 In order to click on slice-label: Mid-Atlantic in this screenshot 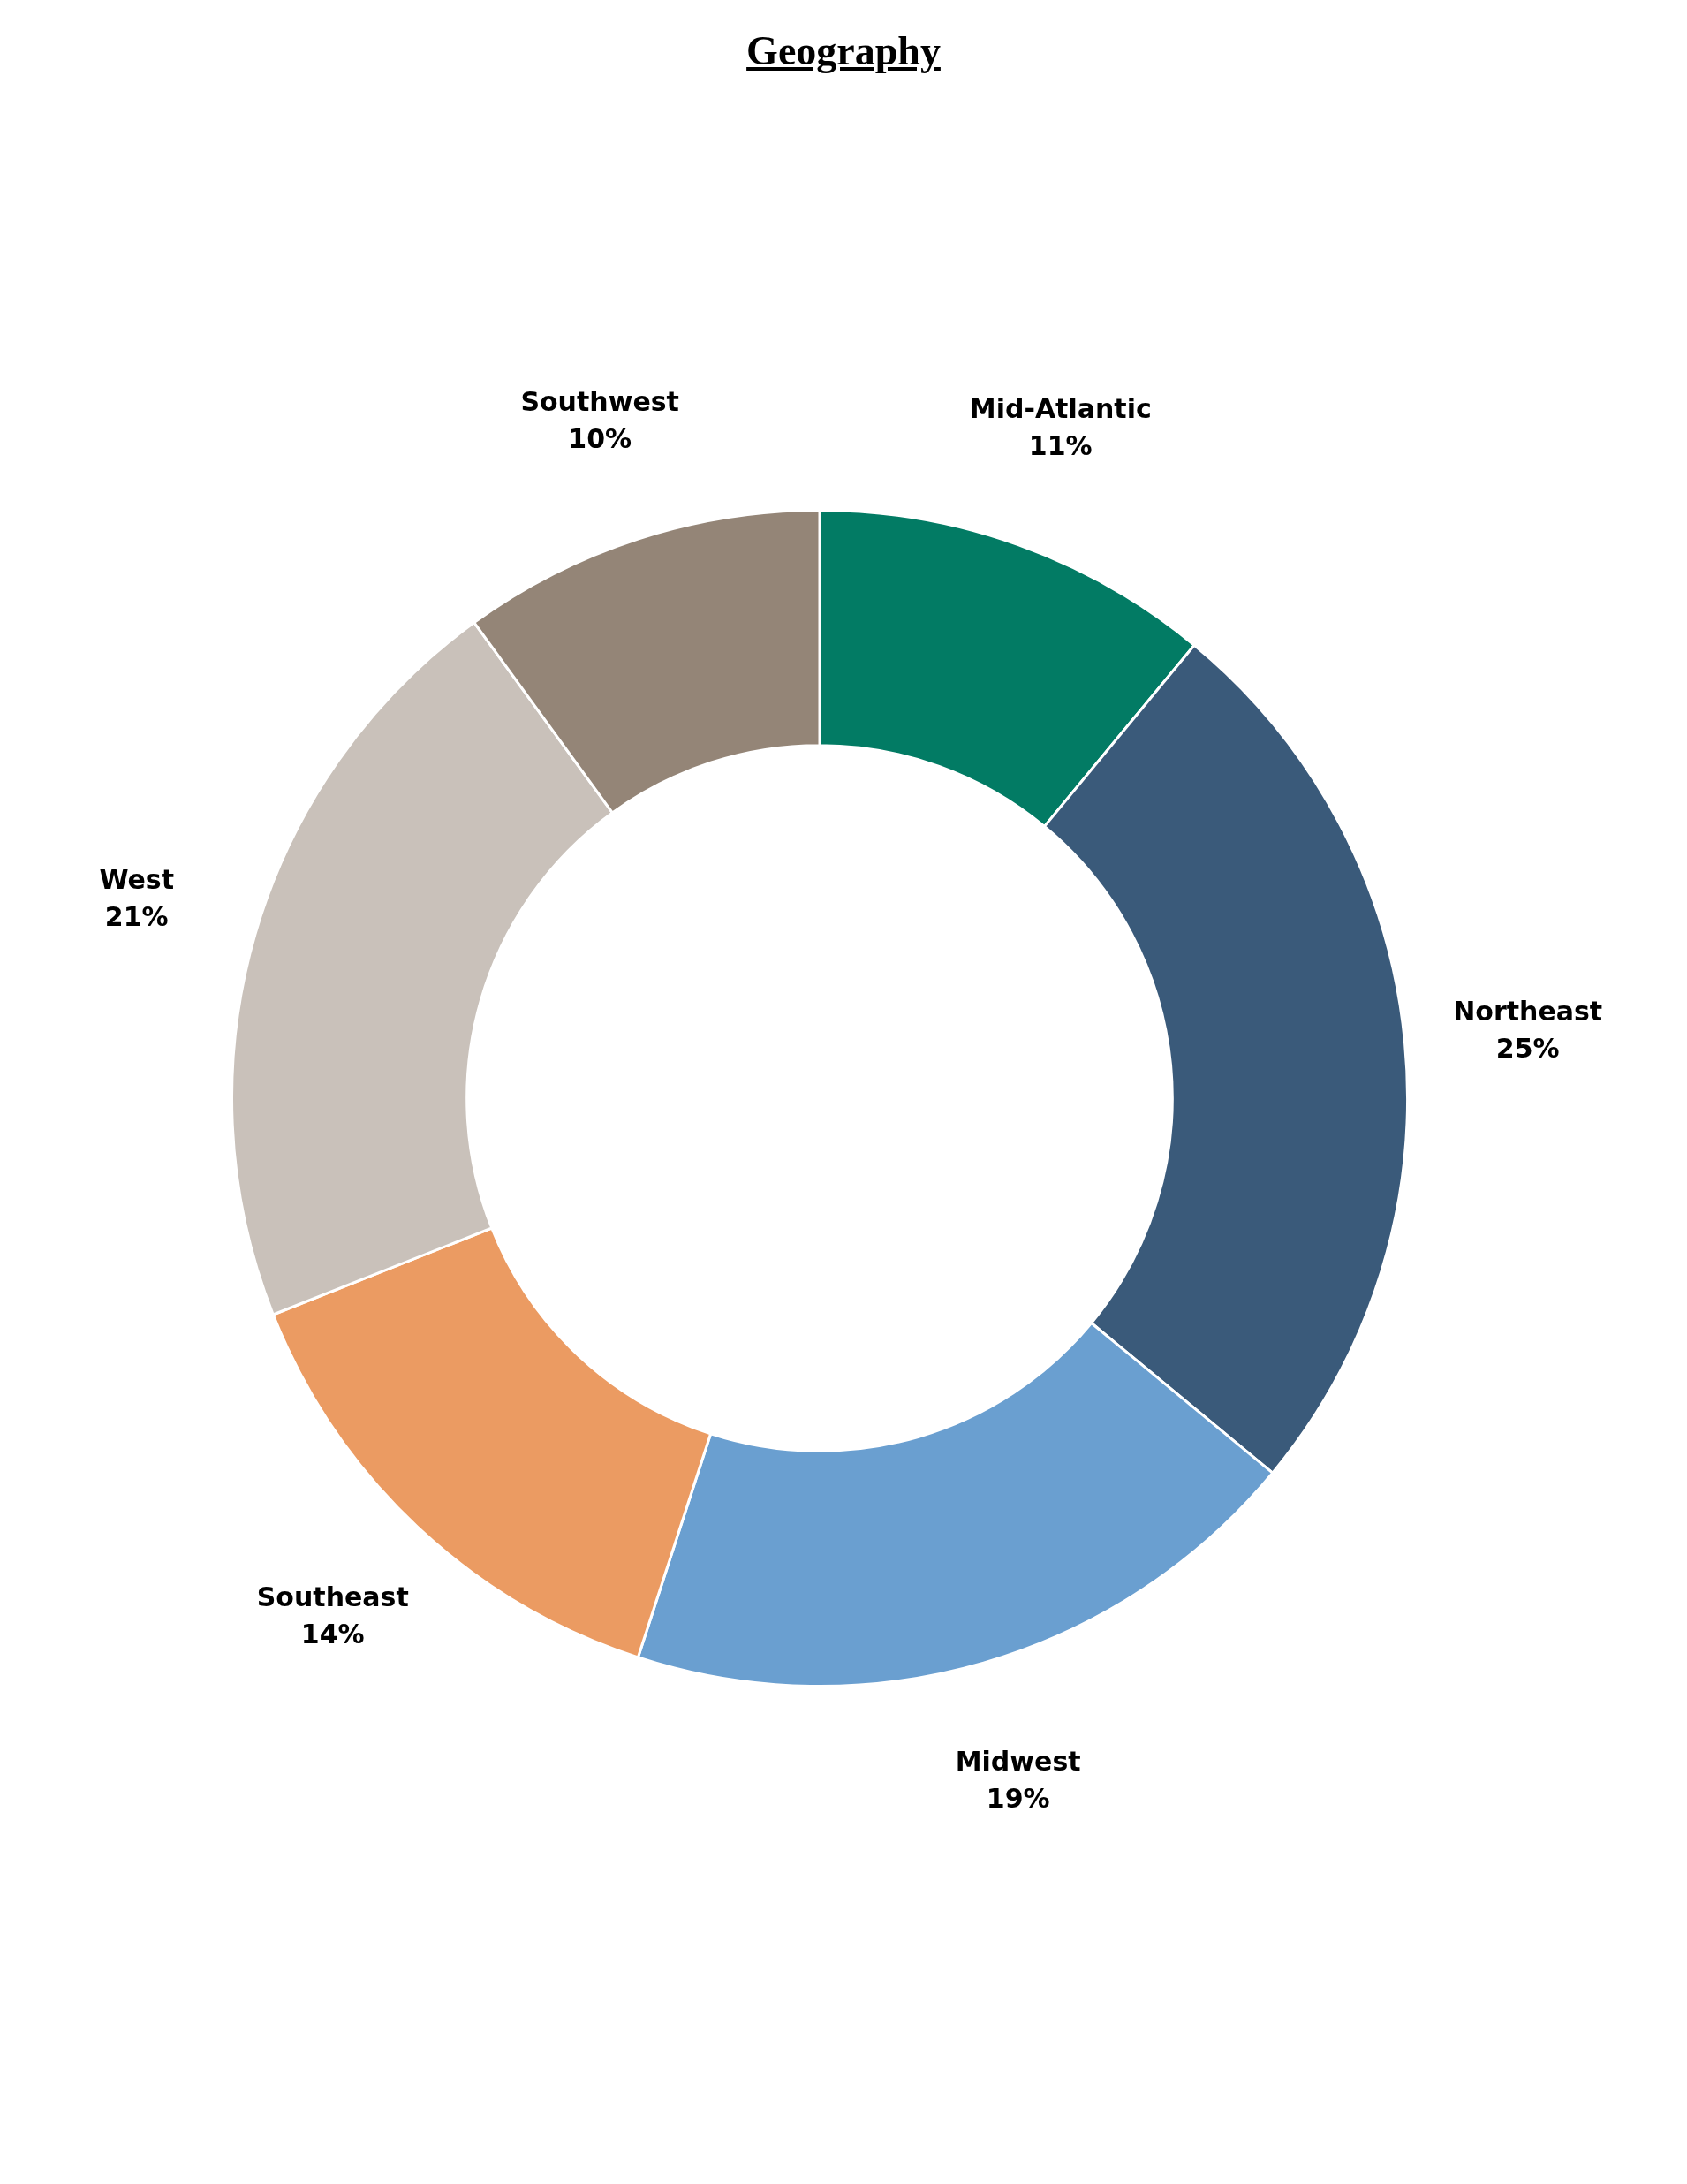, I will do `click(1060, 409)`.